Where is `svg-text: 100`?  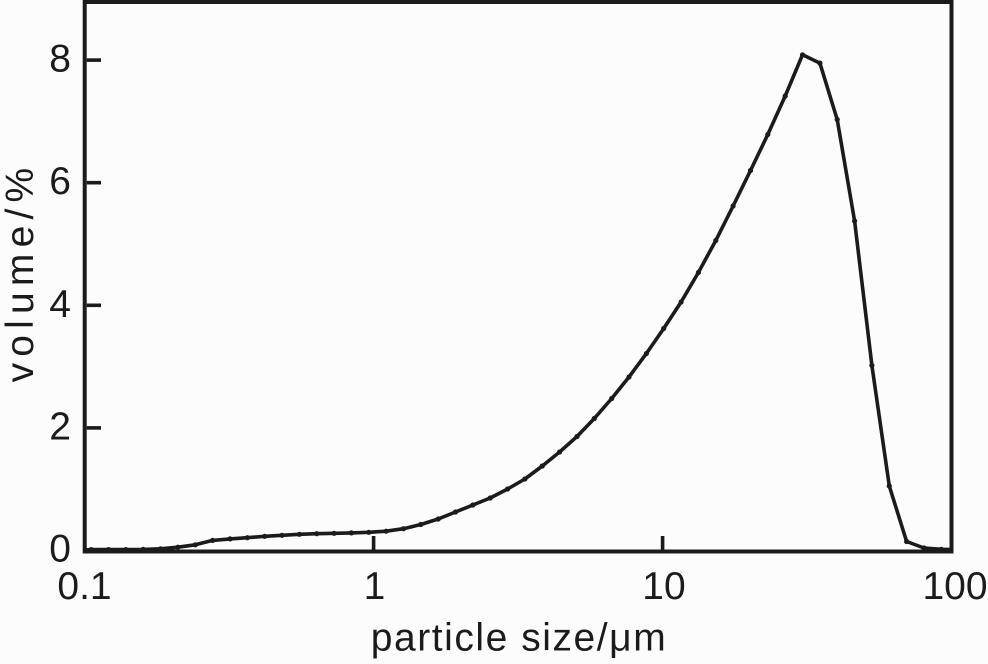
svg-text: 100 is located at coordinates (954, 586).